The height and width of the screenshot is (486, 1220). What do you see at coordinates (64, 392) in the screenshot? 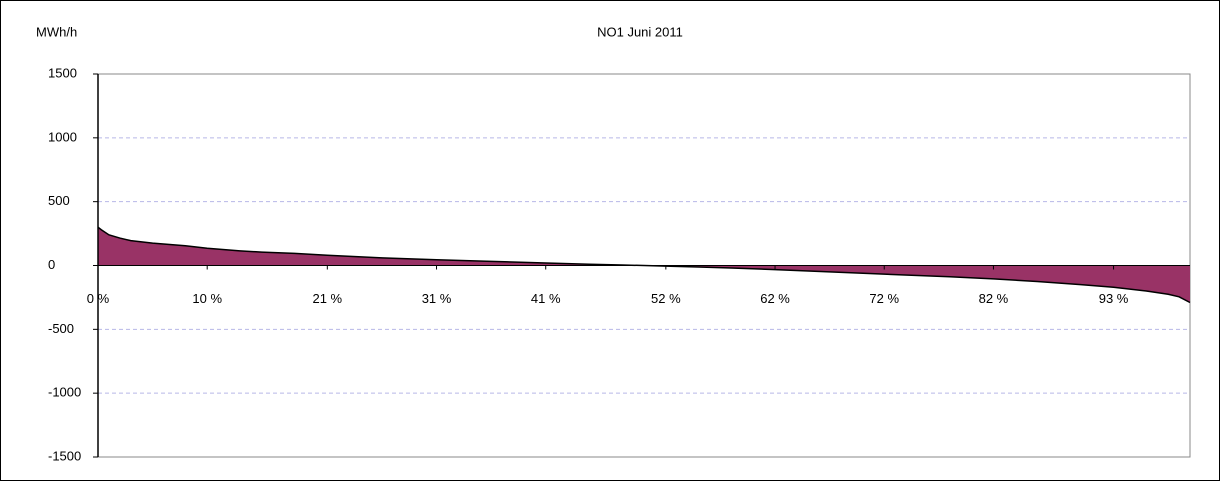
I see `y-tick-label: -1000` at bounding box center [64, 392].